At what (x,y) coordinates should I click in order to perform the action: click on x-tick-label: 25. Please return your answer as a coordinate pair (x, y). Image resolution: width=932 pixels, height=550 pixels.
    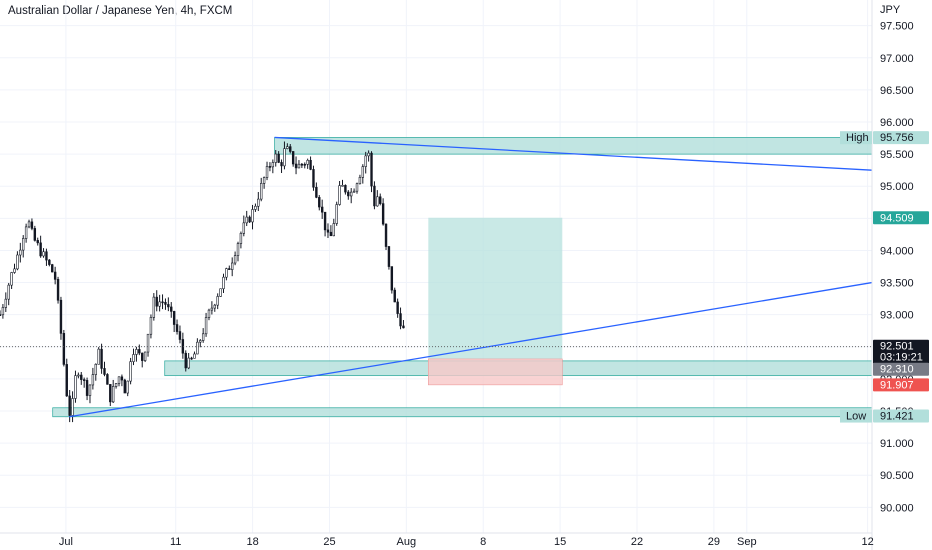
    Looking at the image, I should click on (329, 542).